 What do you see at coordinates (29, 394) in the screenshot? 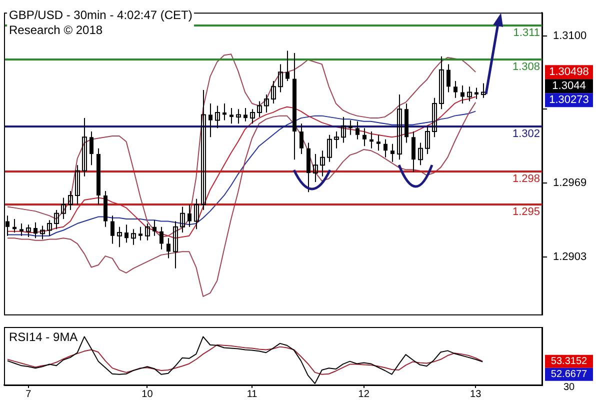
I see `x-tick-label: 7` at bounding box center [29, 394].